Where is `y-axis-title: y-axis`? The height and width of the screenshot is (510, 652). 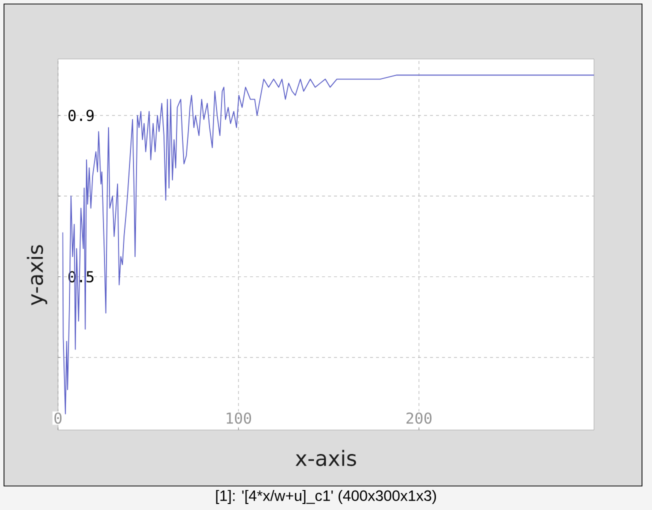
y-axis-title: y-axis is located at coordinates (37, 275).